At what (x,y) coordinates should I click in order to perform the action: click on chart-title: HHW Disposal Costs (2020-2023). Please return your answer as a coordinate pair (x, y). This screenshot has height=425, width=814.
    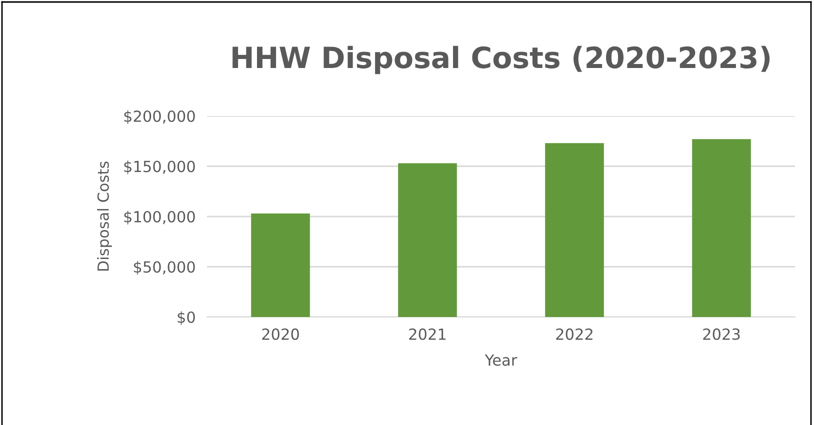
    Looking at the image, I should click on (501, 60).